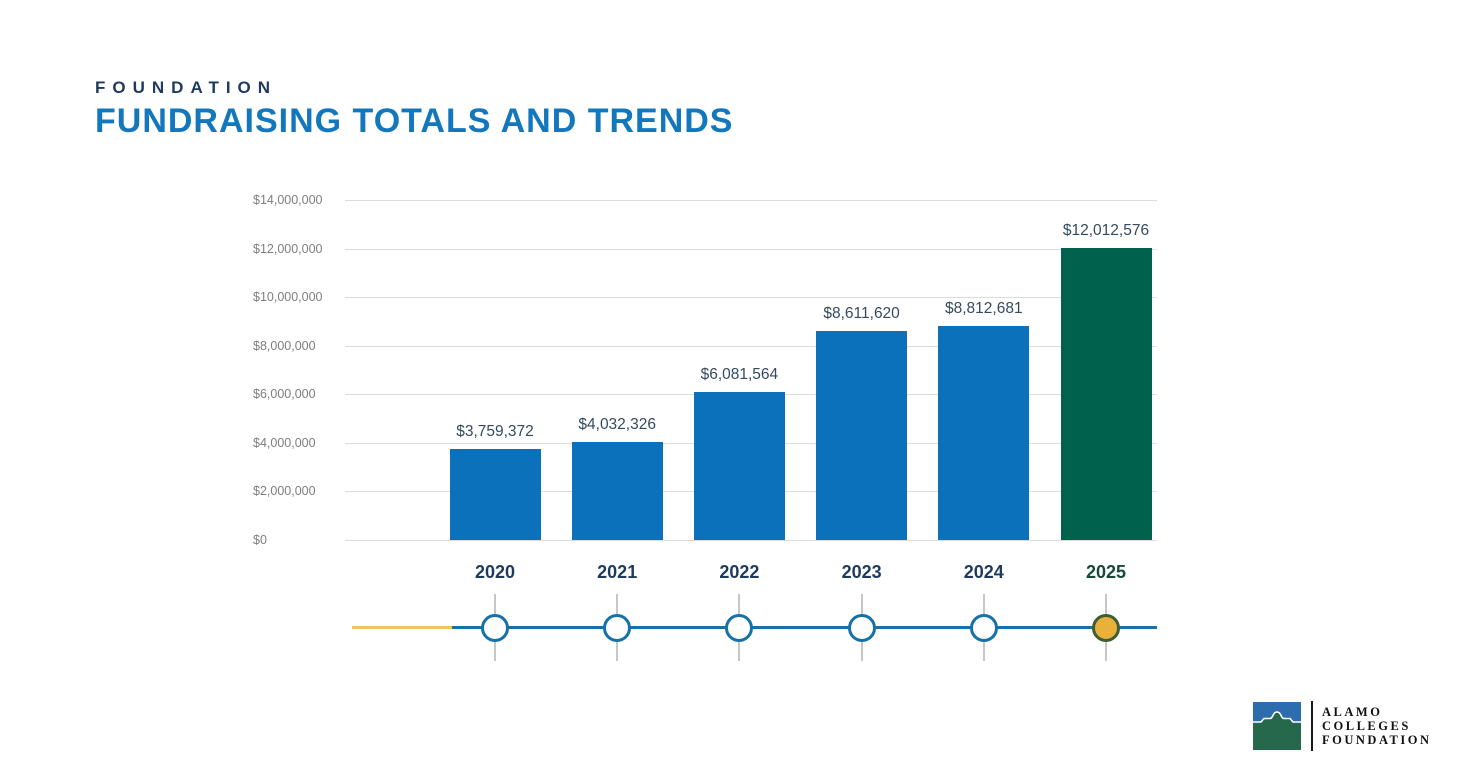  I want to click on bar-2022, so click(739, 466).